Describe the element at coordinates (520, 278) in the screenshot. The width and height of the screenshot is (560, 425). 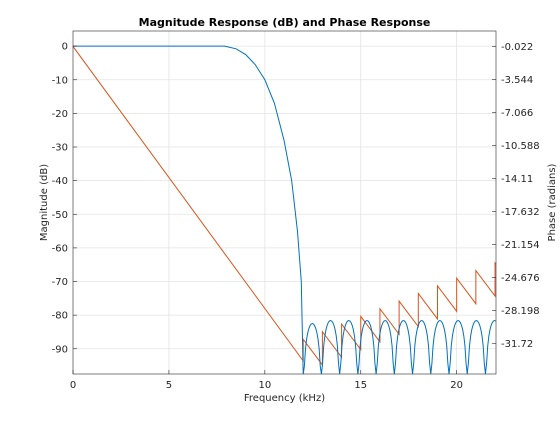
I see `y-right-tick-label: -24.676` at that location.